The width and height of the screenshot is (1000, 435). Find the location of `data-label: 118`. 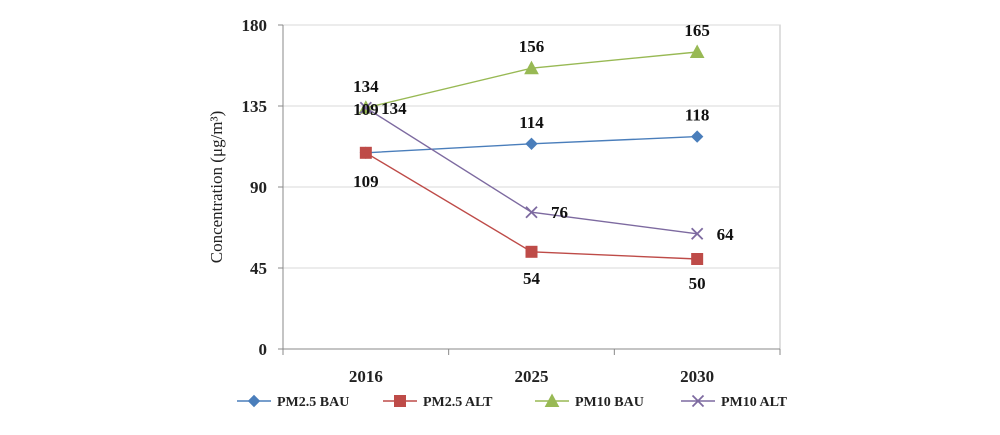

data-label: 118 is located at coordinates (697, 115).